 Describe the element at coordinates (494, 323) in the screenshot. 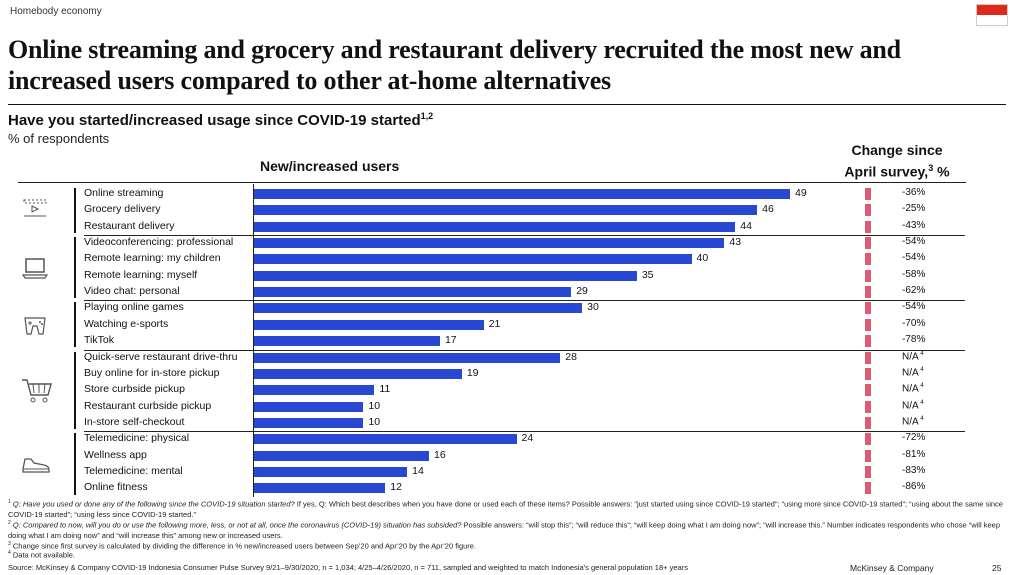

I see `bar-value-label: 21` at that location.